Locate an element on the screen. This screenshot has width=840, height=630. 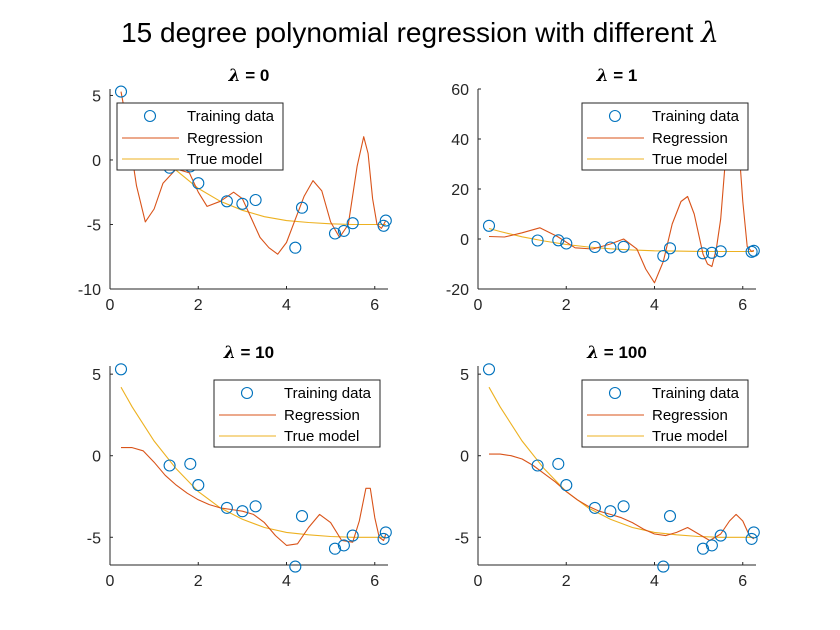
subplot-title: λ = 0 is located at coordinates (249, 76).